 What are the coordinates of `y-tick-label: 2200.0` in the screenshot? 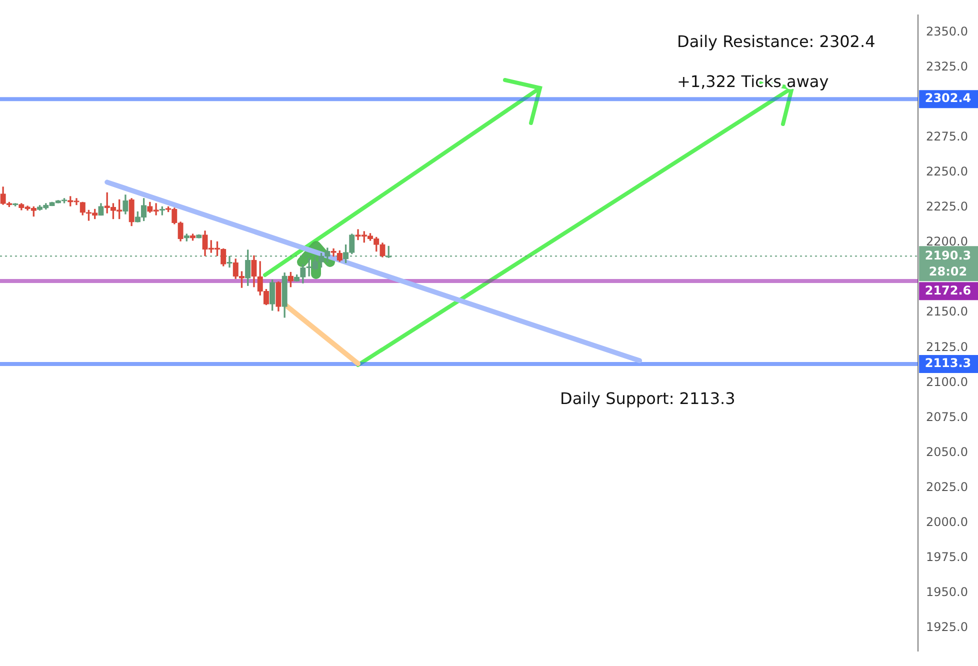 It's located at (947, 241).